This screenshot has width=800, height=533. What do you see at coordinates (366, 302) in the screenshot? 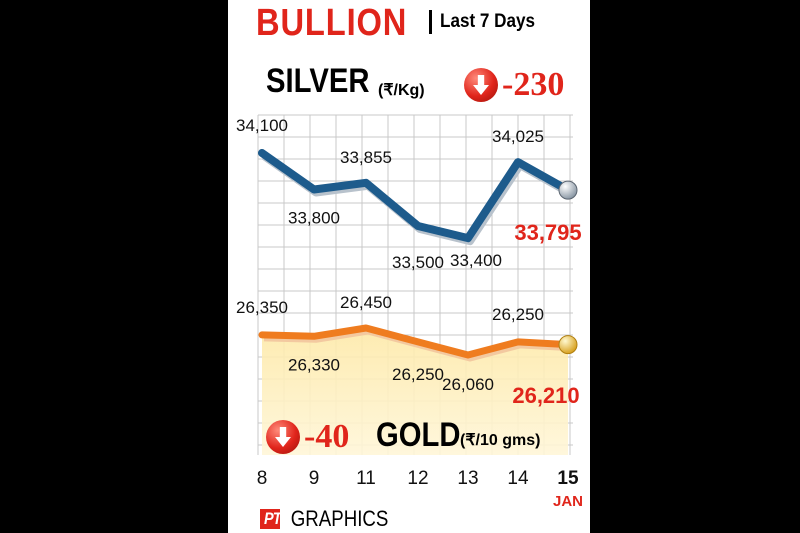
I see `gold-data-label: 26,450` at bounding box center [366, 302].